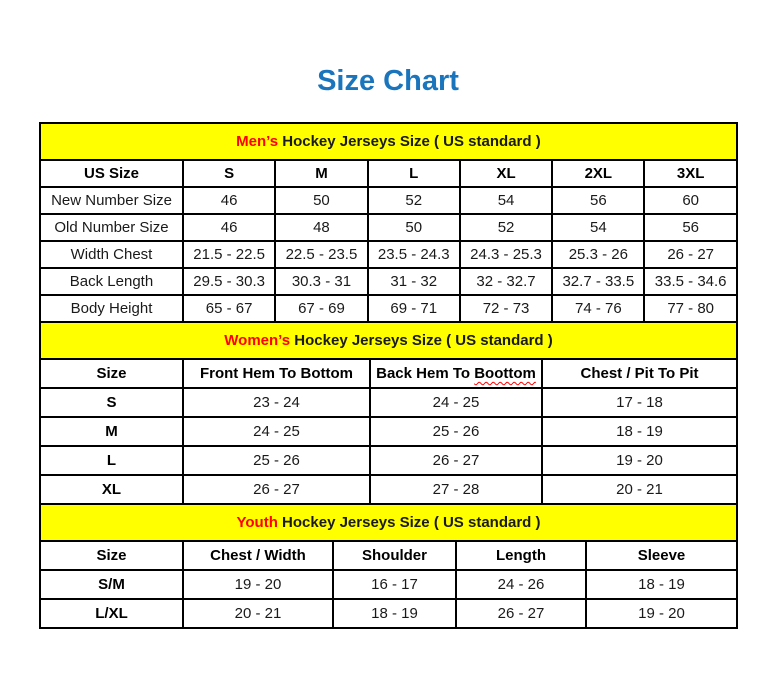  I want to click on womens-row-label: S, so click(111, 402).